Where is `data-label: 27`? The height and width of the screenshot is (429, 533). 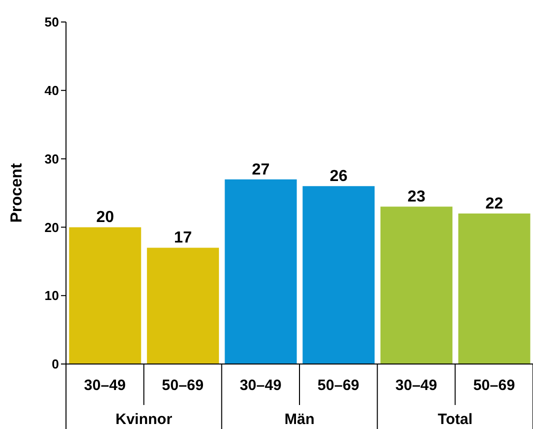 data-label: 27 is located at coordinates (261, 169).